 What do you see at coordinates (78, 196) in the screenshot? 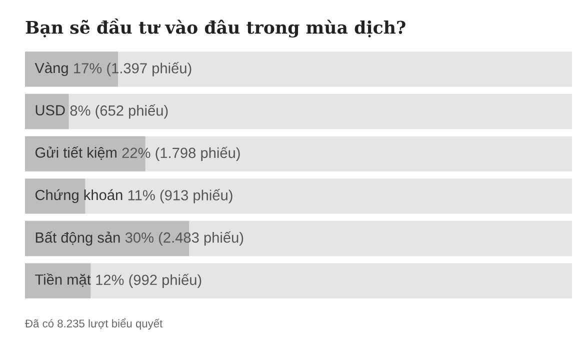
I see `y-tick-label: Chứng khoán` at bounding box center [78, 196].